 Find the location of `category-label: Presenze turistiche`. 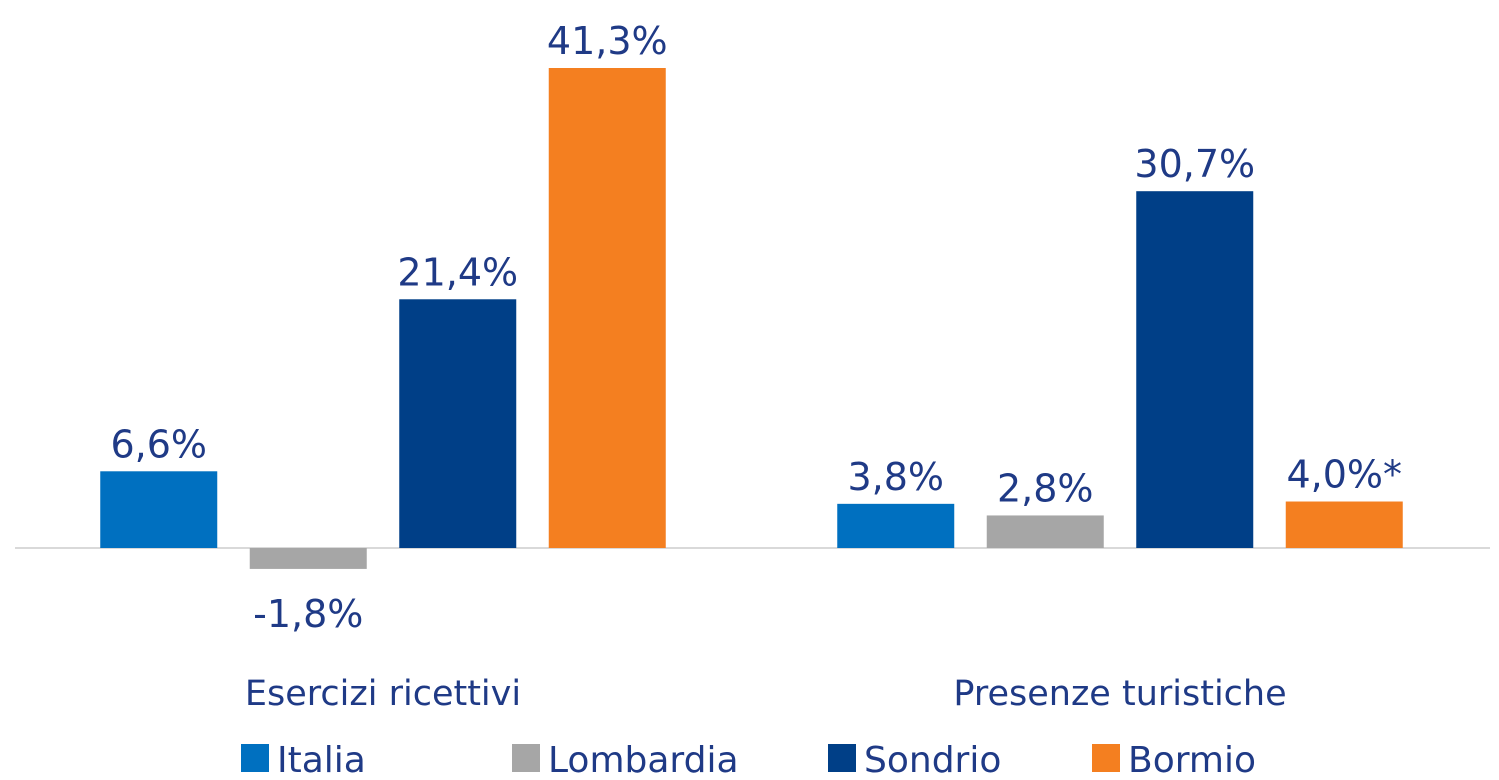

category-label: Presenze turistiche is located at coordinates (1119, 694).